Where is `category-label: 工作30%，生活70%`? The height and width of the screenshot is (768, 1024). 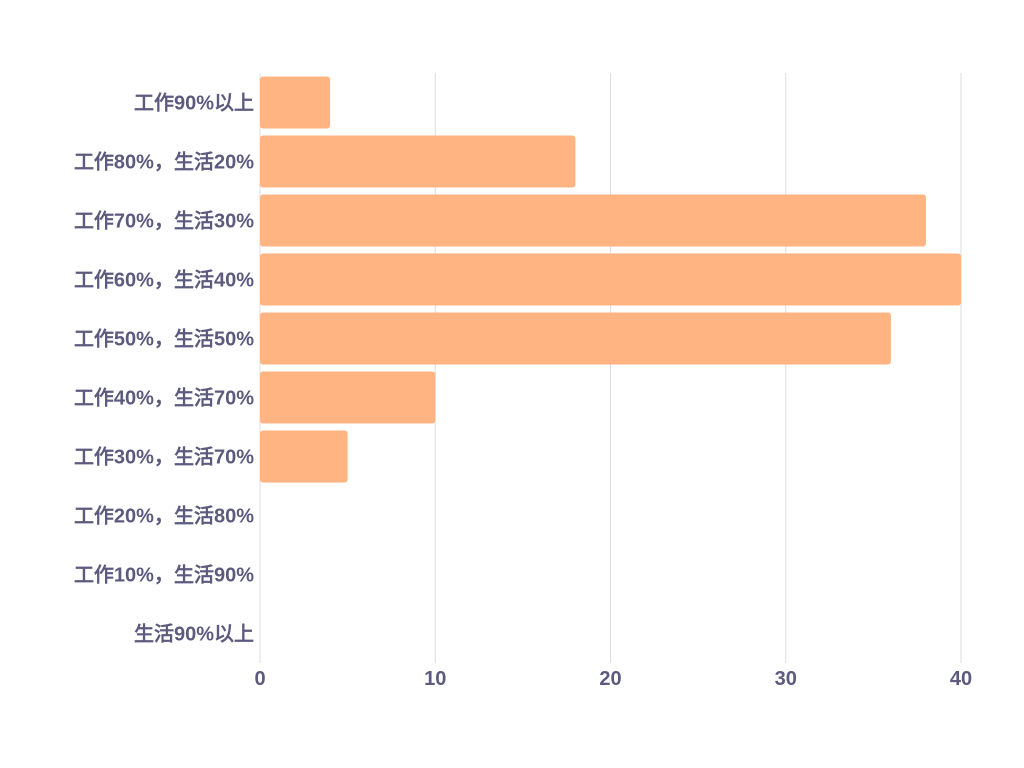
category-label: 工作30%，生活70% is located at coordinates (164, 457).